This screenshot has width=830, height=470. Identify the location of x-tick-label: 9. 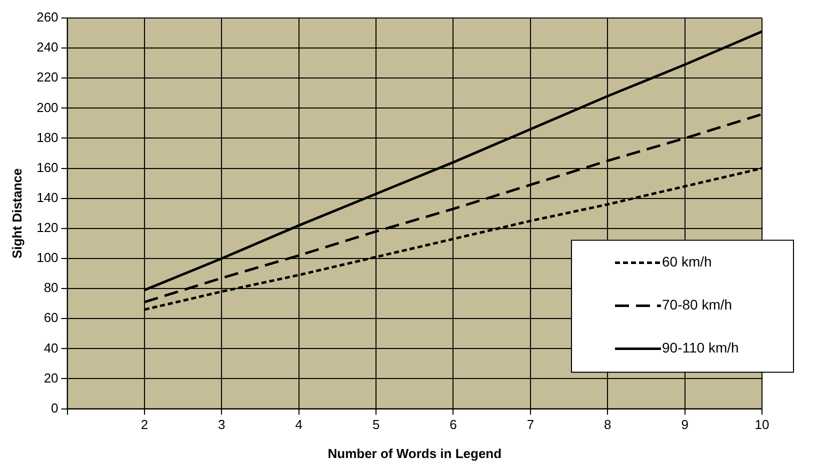
(684, 424).